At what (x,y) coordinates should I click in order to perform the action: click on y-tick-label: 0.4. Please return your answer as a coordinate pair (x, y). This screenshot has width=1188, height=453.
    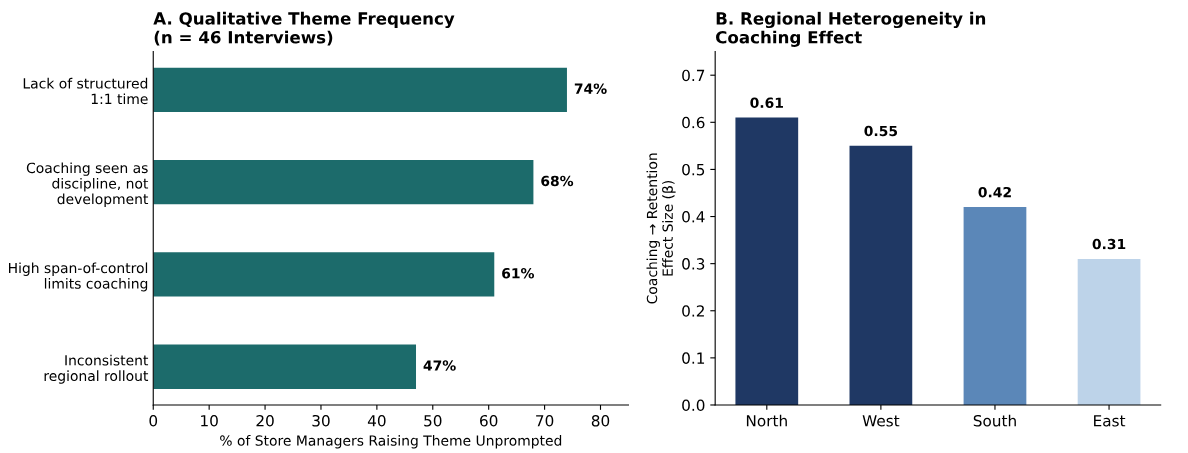
    Looking at the image, I should click on (693, 217).